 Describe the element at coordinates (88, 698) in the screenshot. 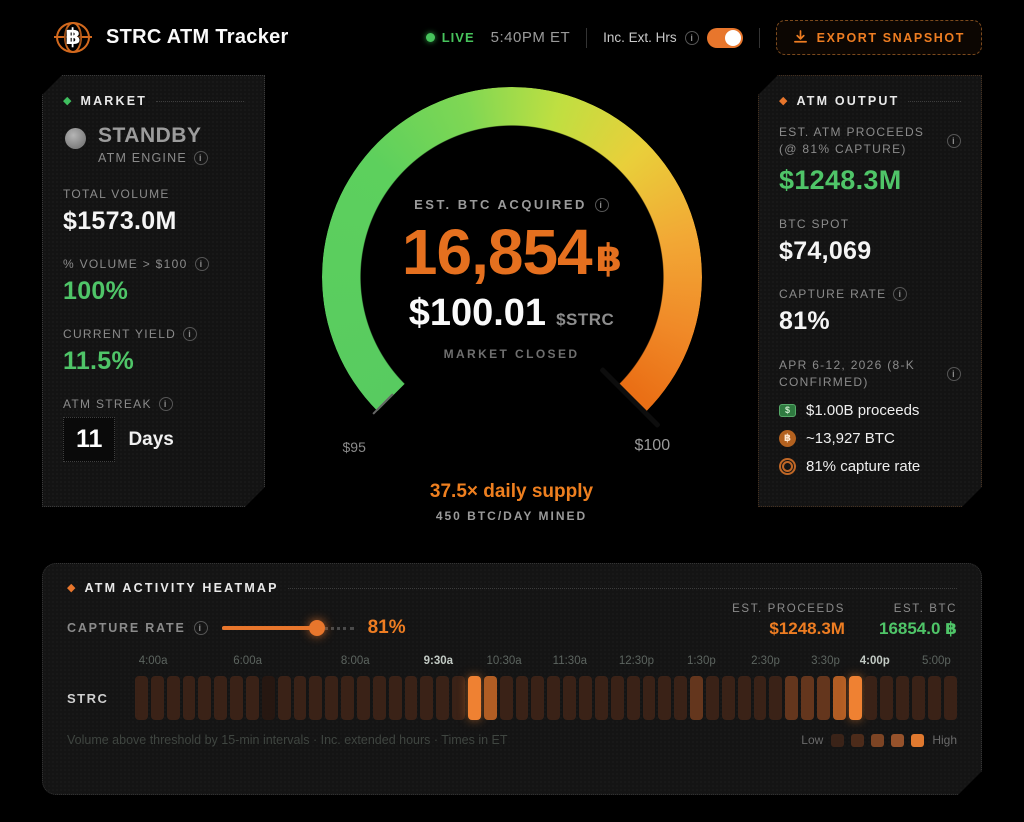

I see `heatmap-row-label: STRC` at that location.